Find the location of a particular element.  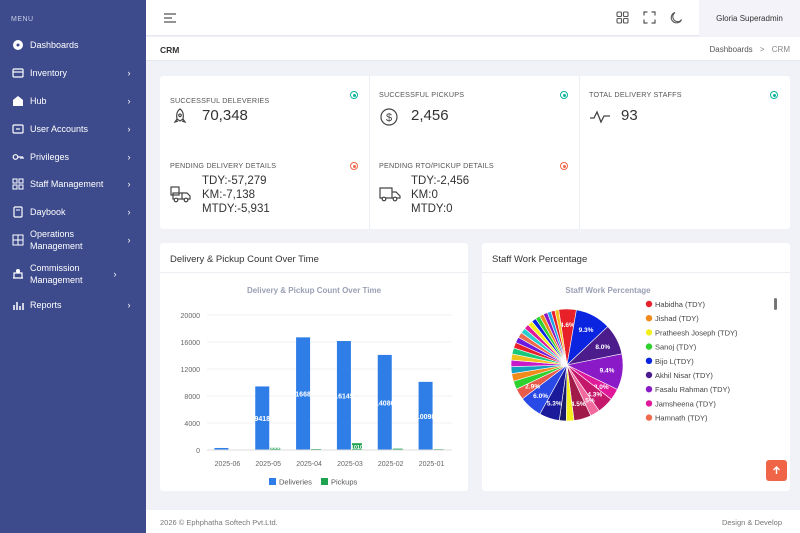

user-profile-button: Gloria Superadmin is located at coordinates (749, 18).